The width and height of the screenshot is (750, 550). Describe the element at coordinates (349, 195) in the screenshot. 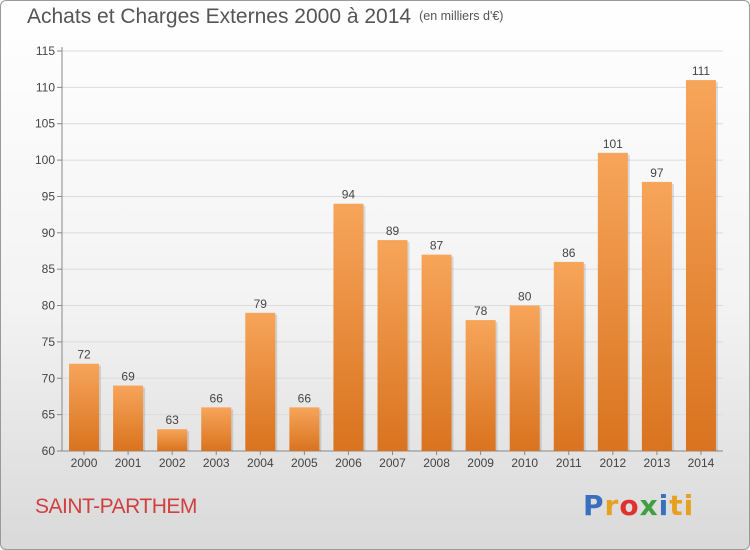

I see `bar-value-label: 94` at that location.